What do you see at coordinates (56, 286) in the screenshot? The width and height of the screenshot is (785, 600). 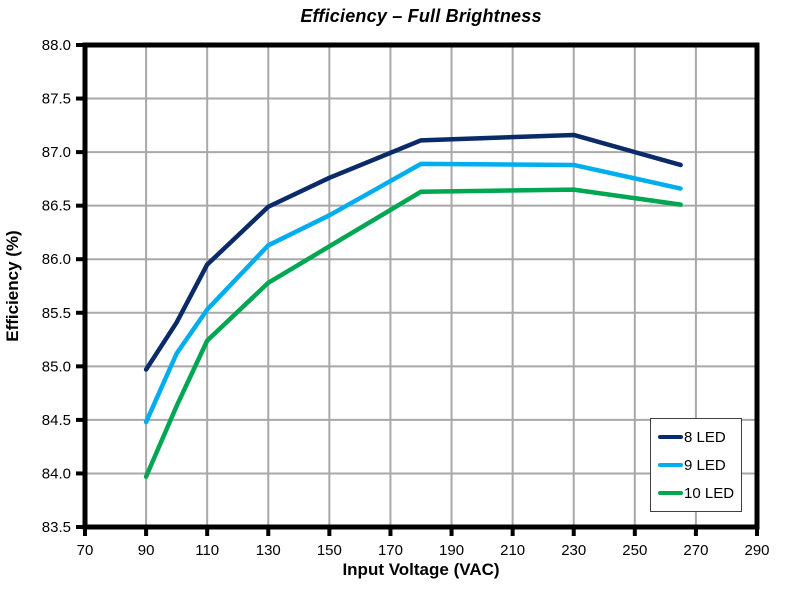 I see `y-tick-labels: 83.5 84.0 84.5 85.0 85.5 86.0 86.5 87.0 87.5 88.0` at bounding box center [56, 286].